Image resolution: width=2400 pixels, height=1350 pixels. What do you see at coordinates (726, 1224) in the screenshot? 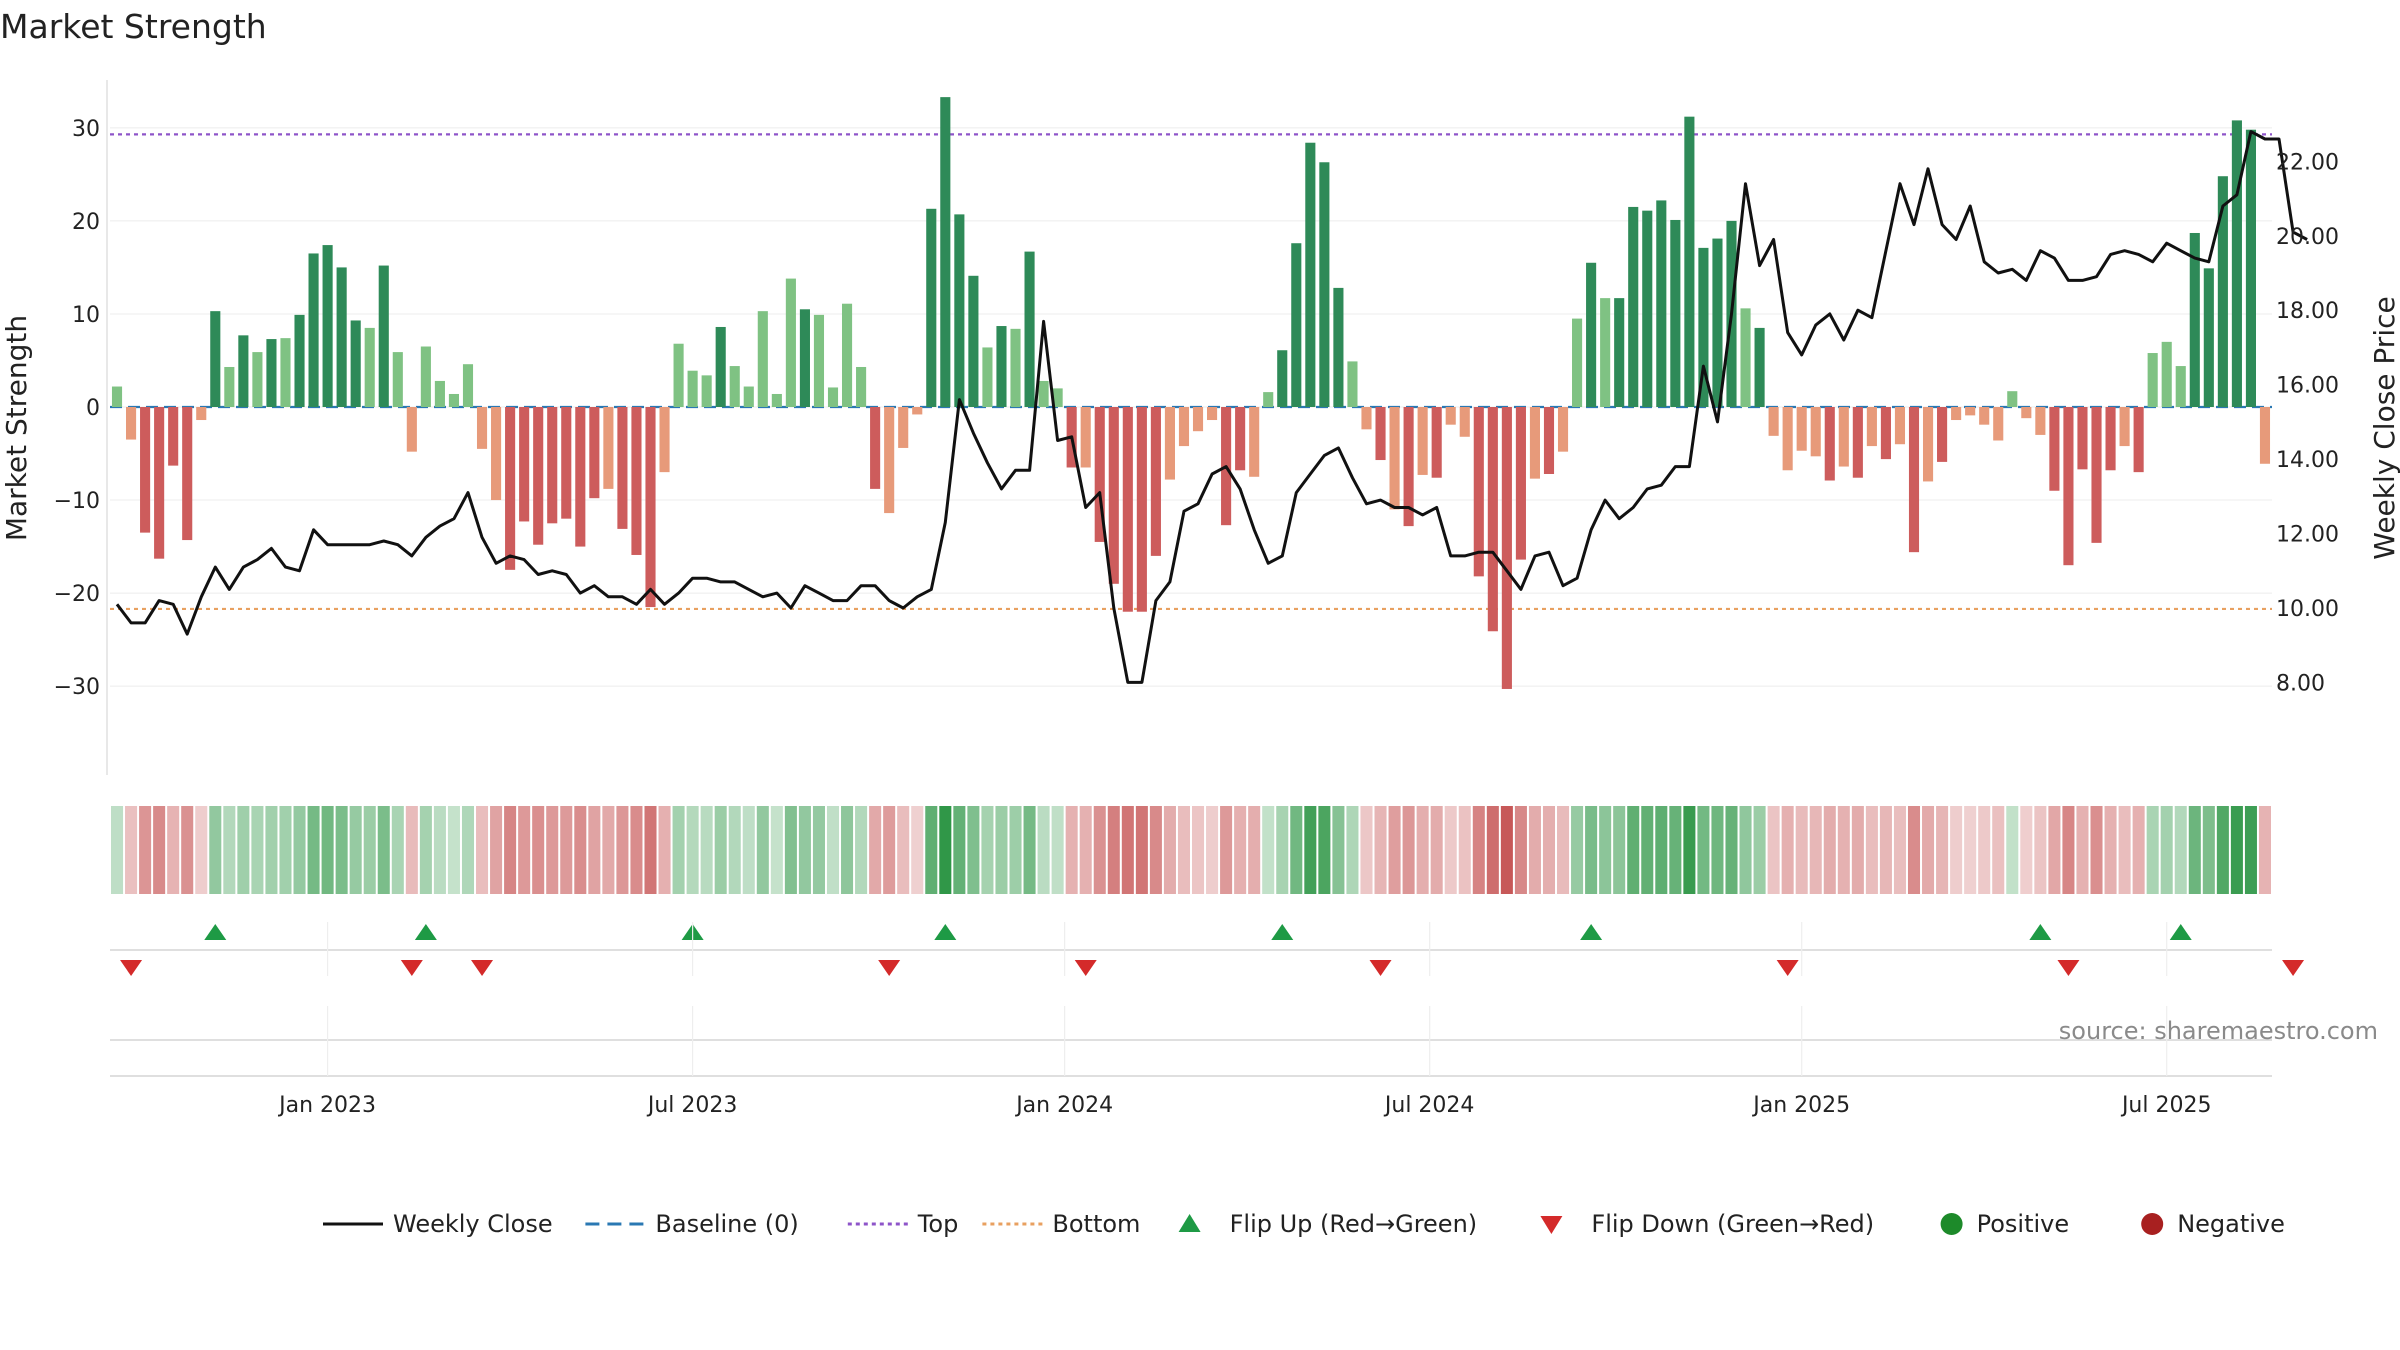
I see `legend-label: Baseline (0)` at bounding box center [726, 1224].